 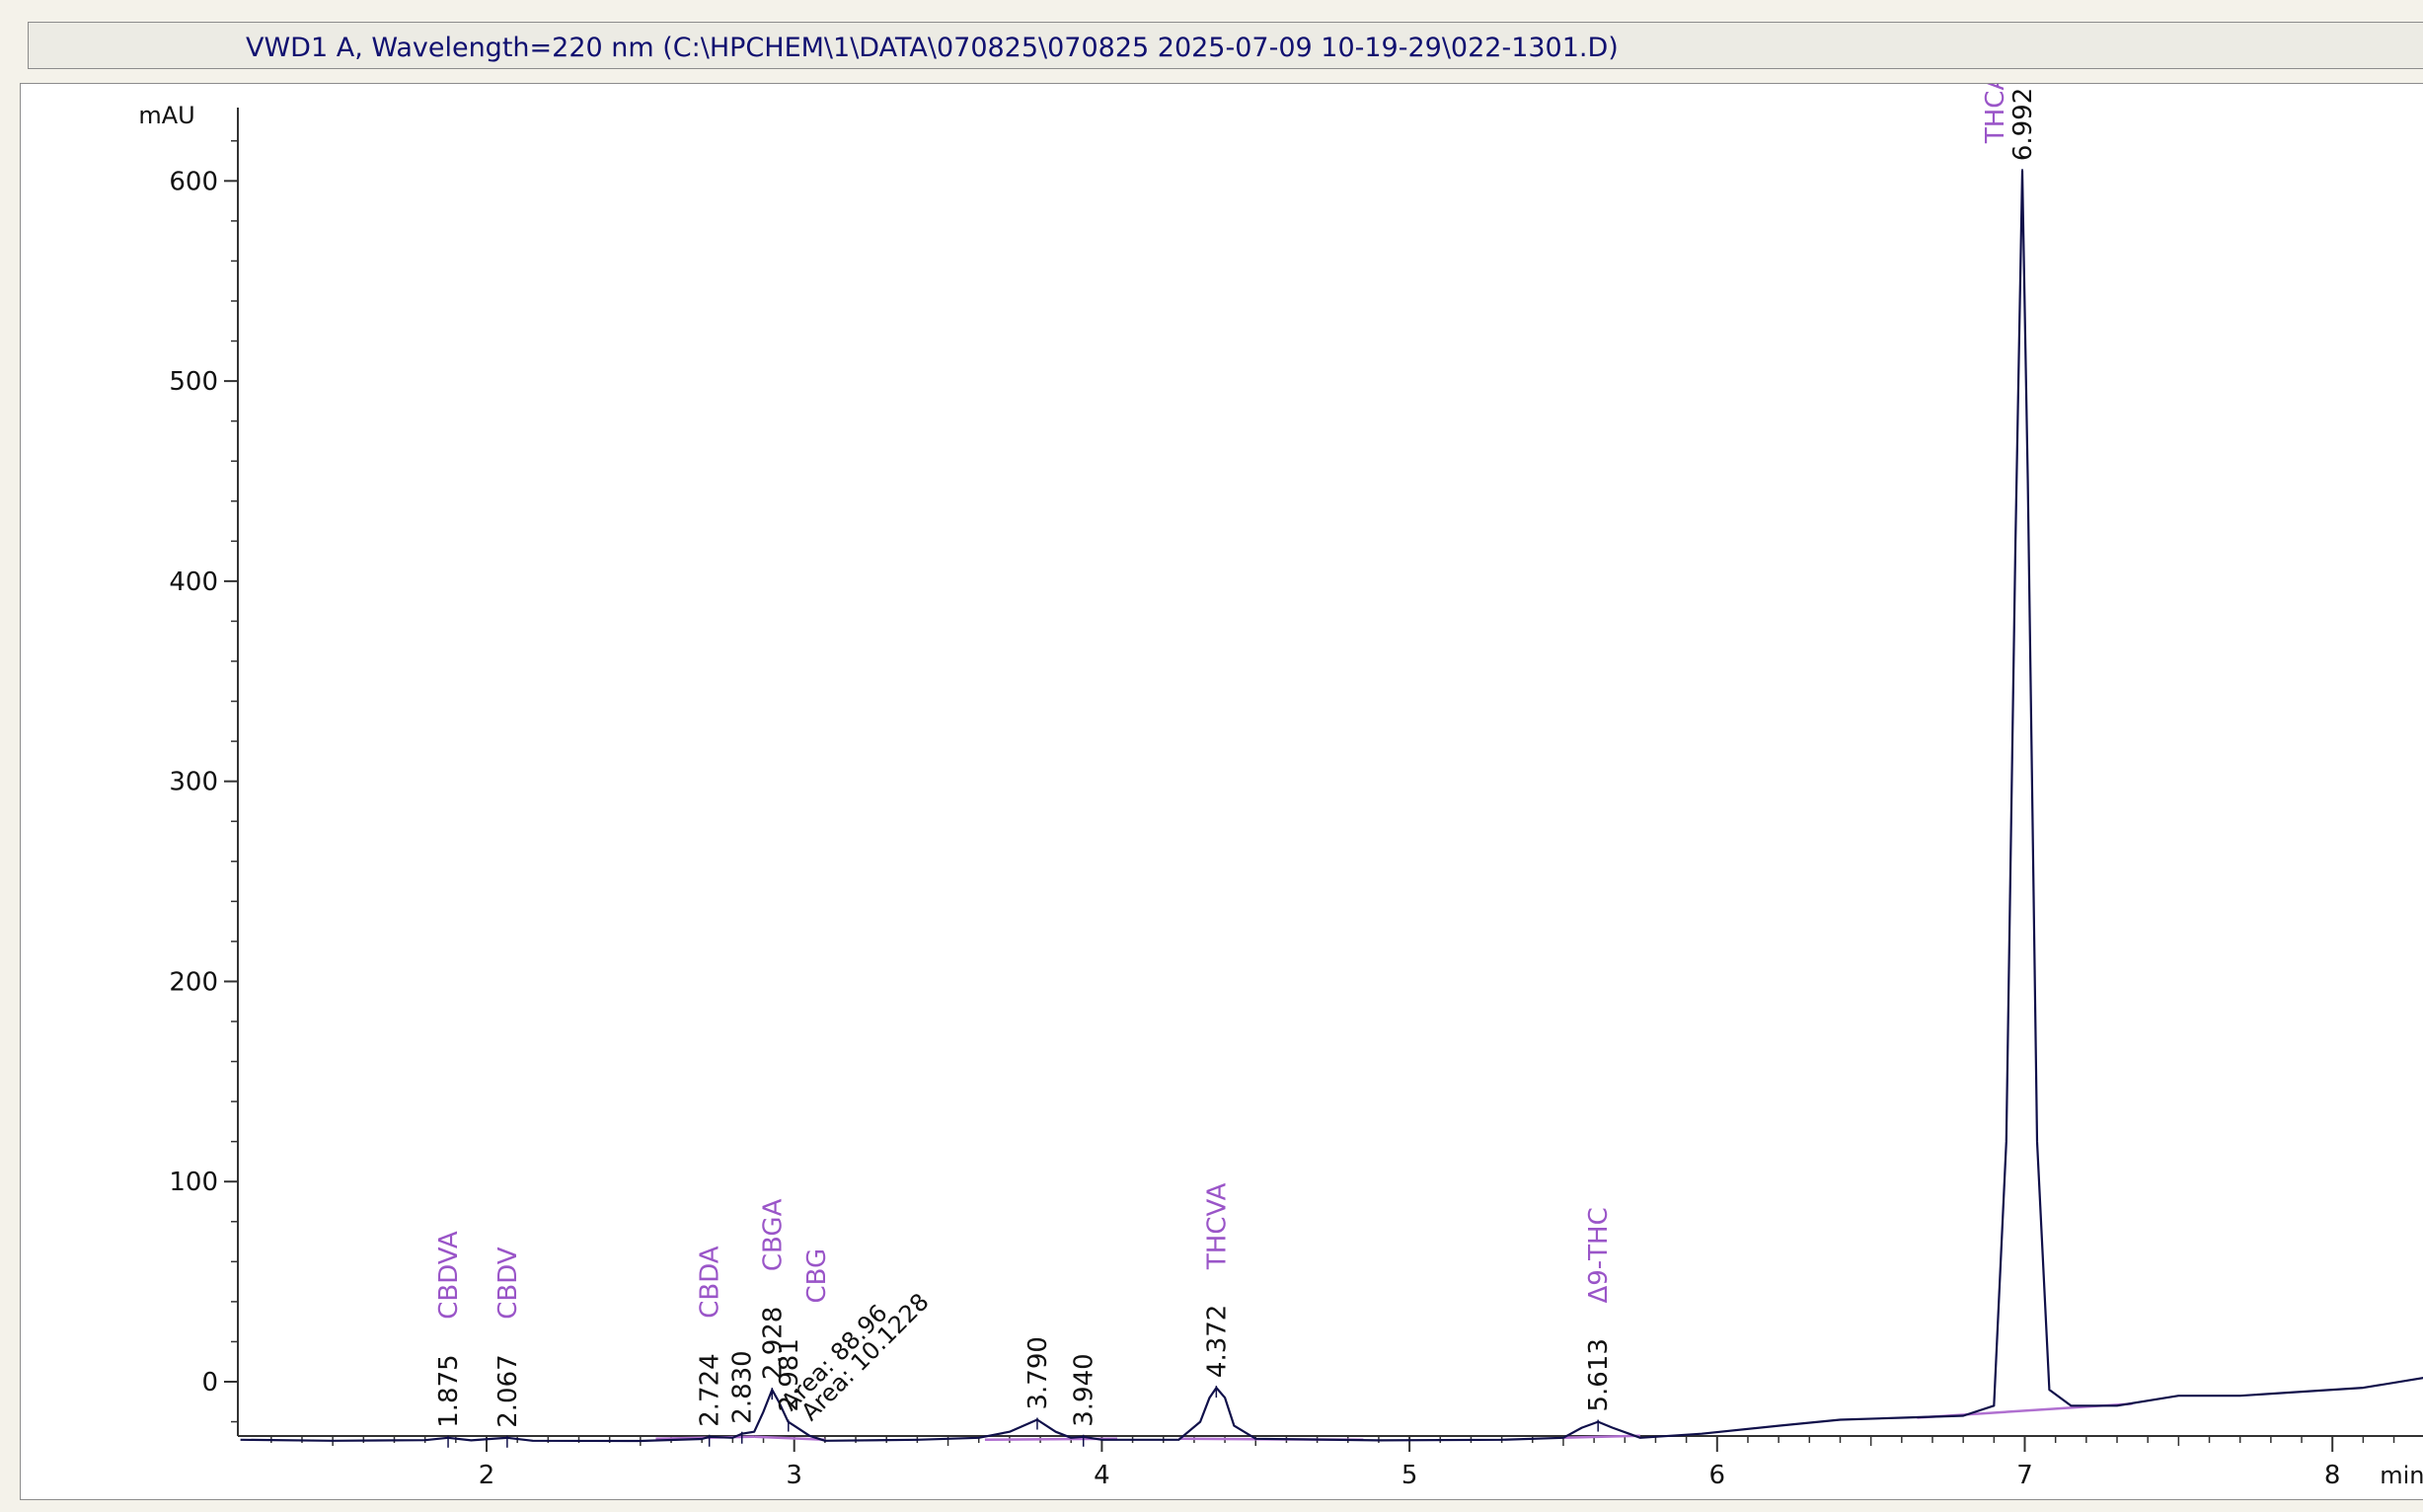 I want to click on peak-retention-time: 2.981, so click(x=790, y=1375).